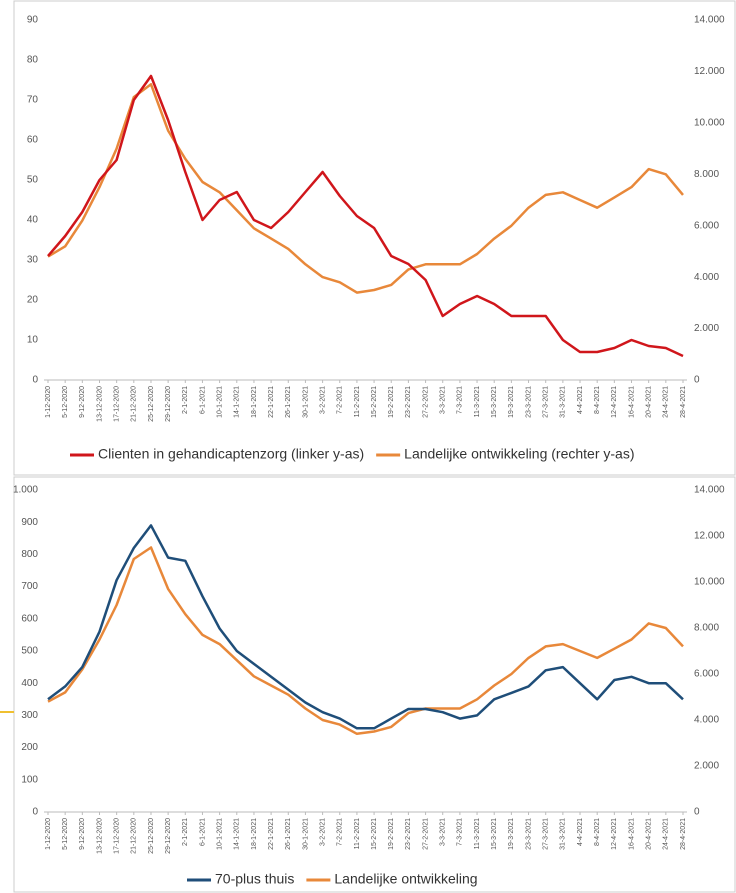  What do you see at coordinates (649, 834) in the screenshot?
I see `x-tick-label: 20-4-2021` at bounding box center [649, 834].